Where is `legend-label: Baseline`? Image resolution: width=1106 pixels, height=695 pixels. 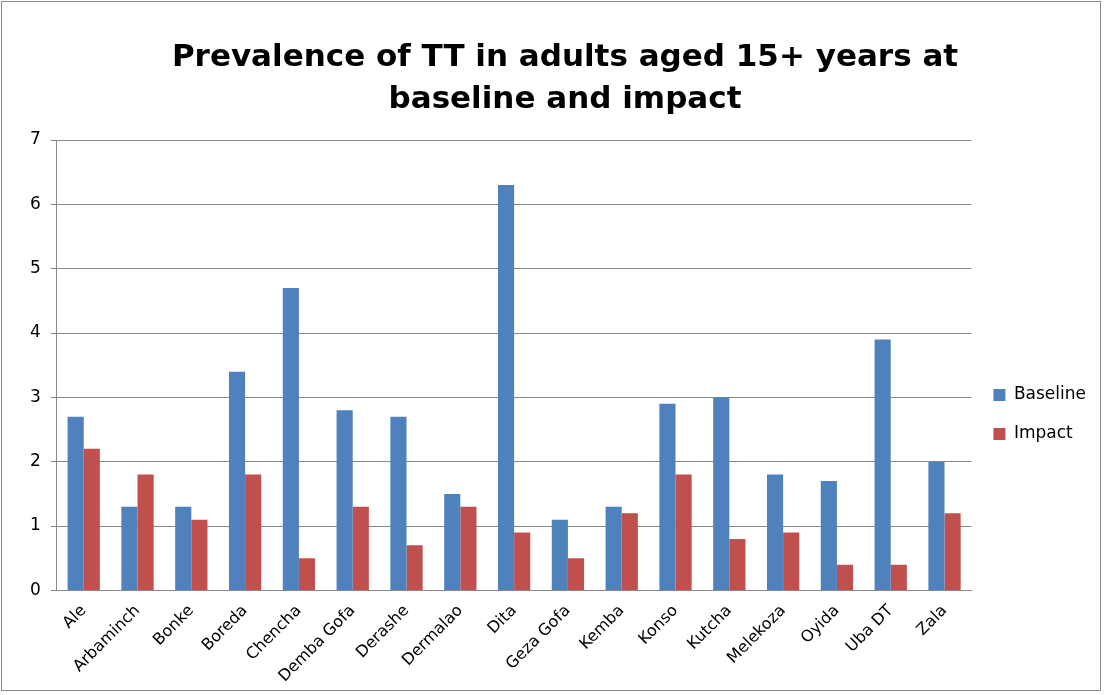 legend-label: Baseline is located at coordinates (1049, 393).